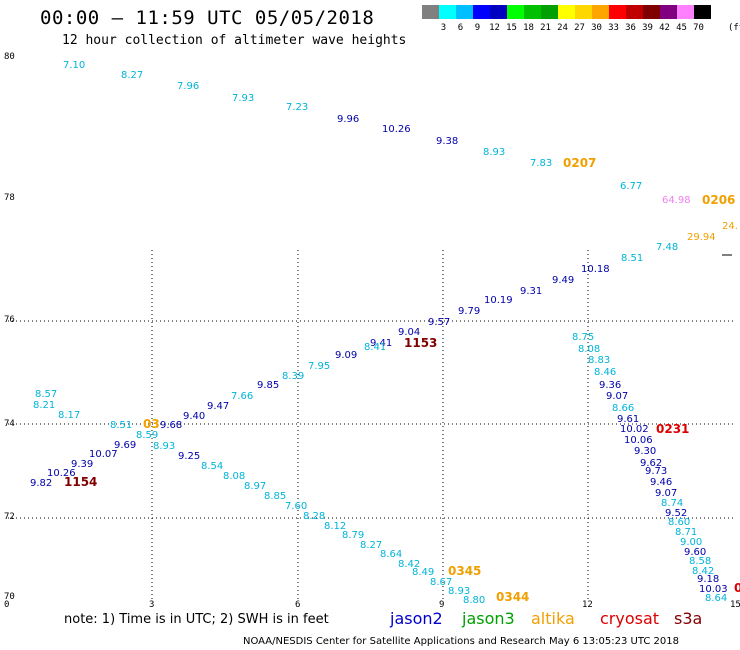 This screenshot has width=740, height=650. What do you see at coordinates (447, 141) in the screenshot?
I see `wave-height-label: 9.38` at bounding box center [447, 141].